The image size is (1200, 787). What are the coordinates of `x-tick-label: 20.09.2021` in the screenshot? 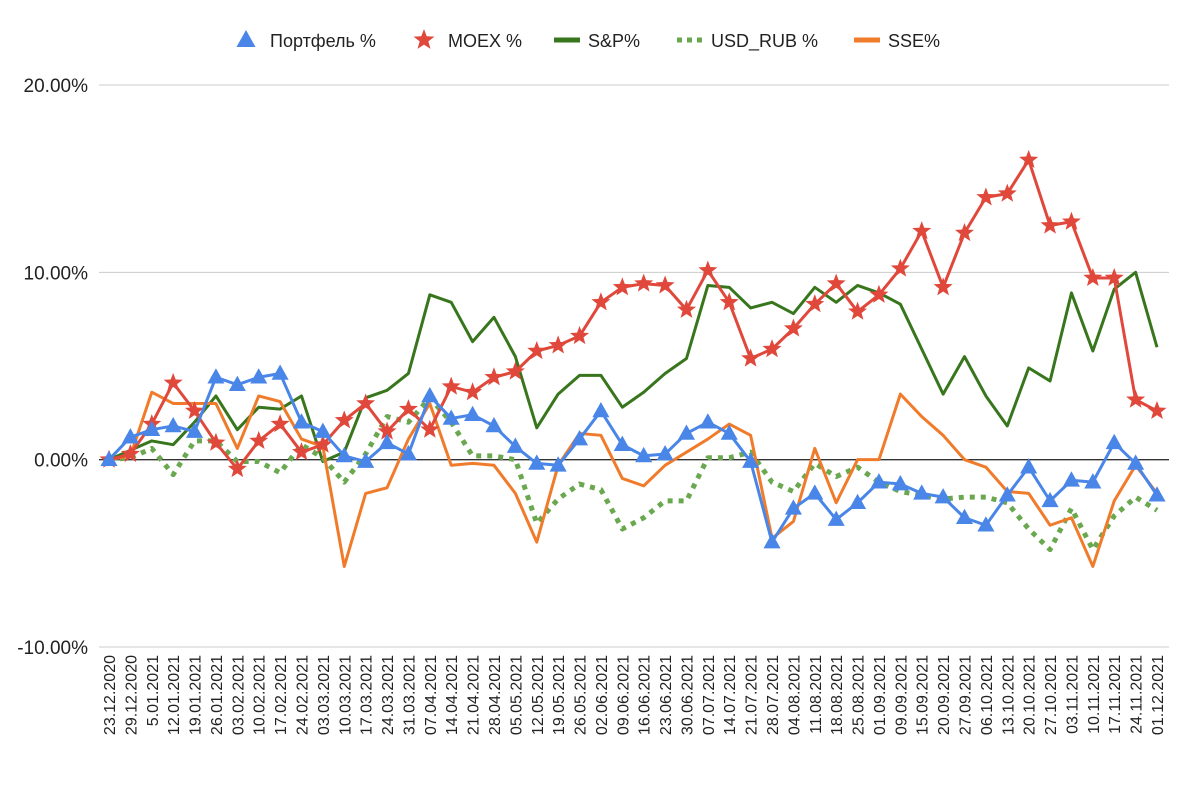 It's located at (944, 695).